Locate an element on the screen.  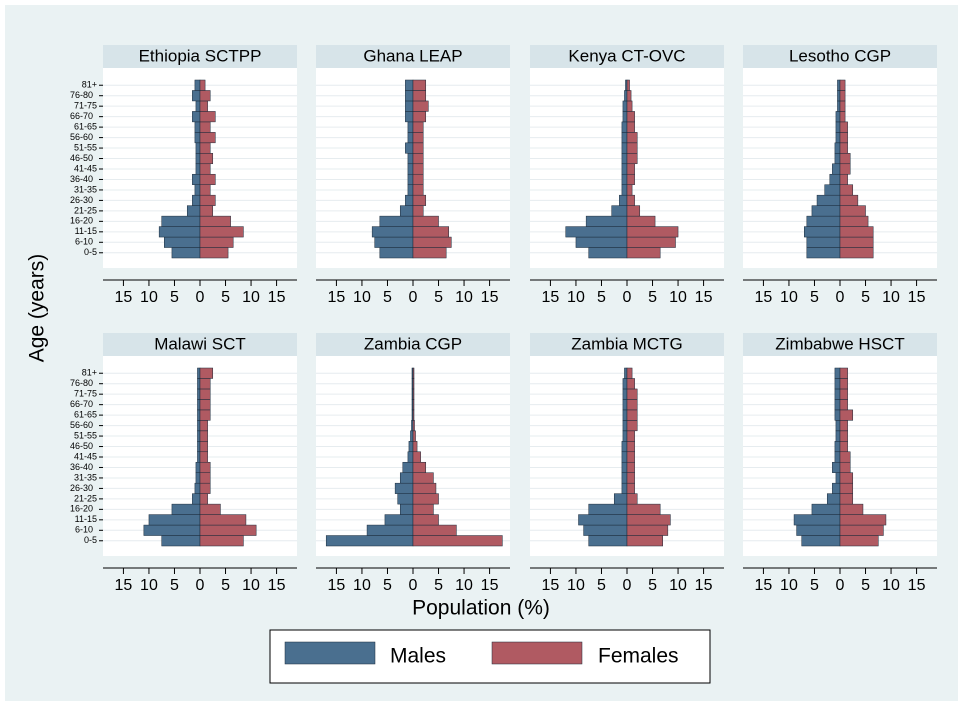
y-tick-label: 76-80 is located at coordinates (81, 95).